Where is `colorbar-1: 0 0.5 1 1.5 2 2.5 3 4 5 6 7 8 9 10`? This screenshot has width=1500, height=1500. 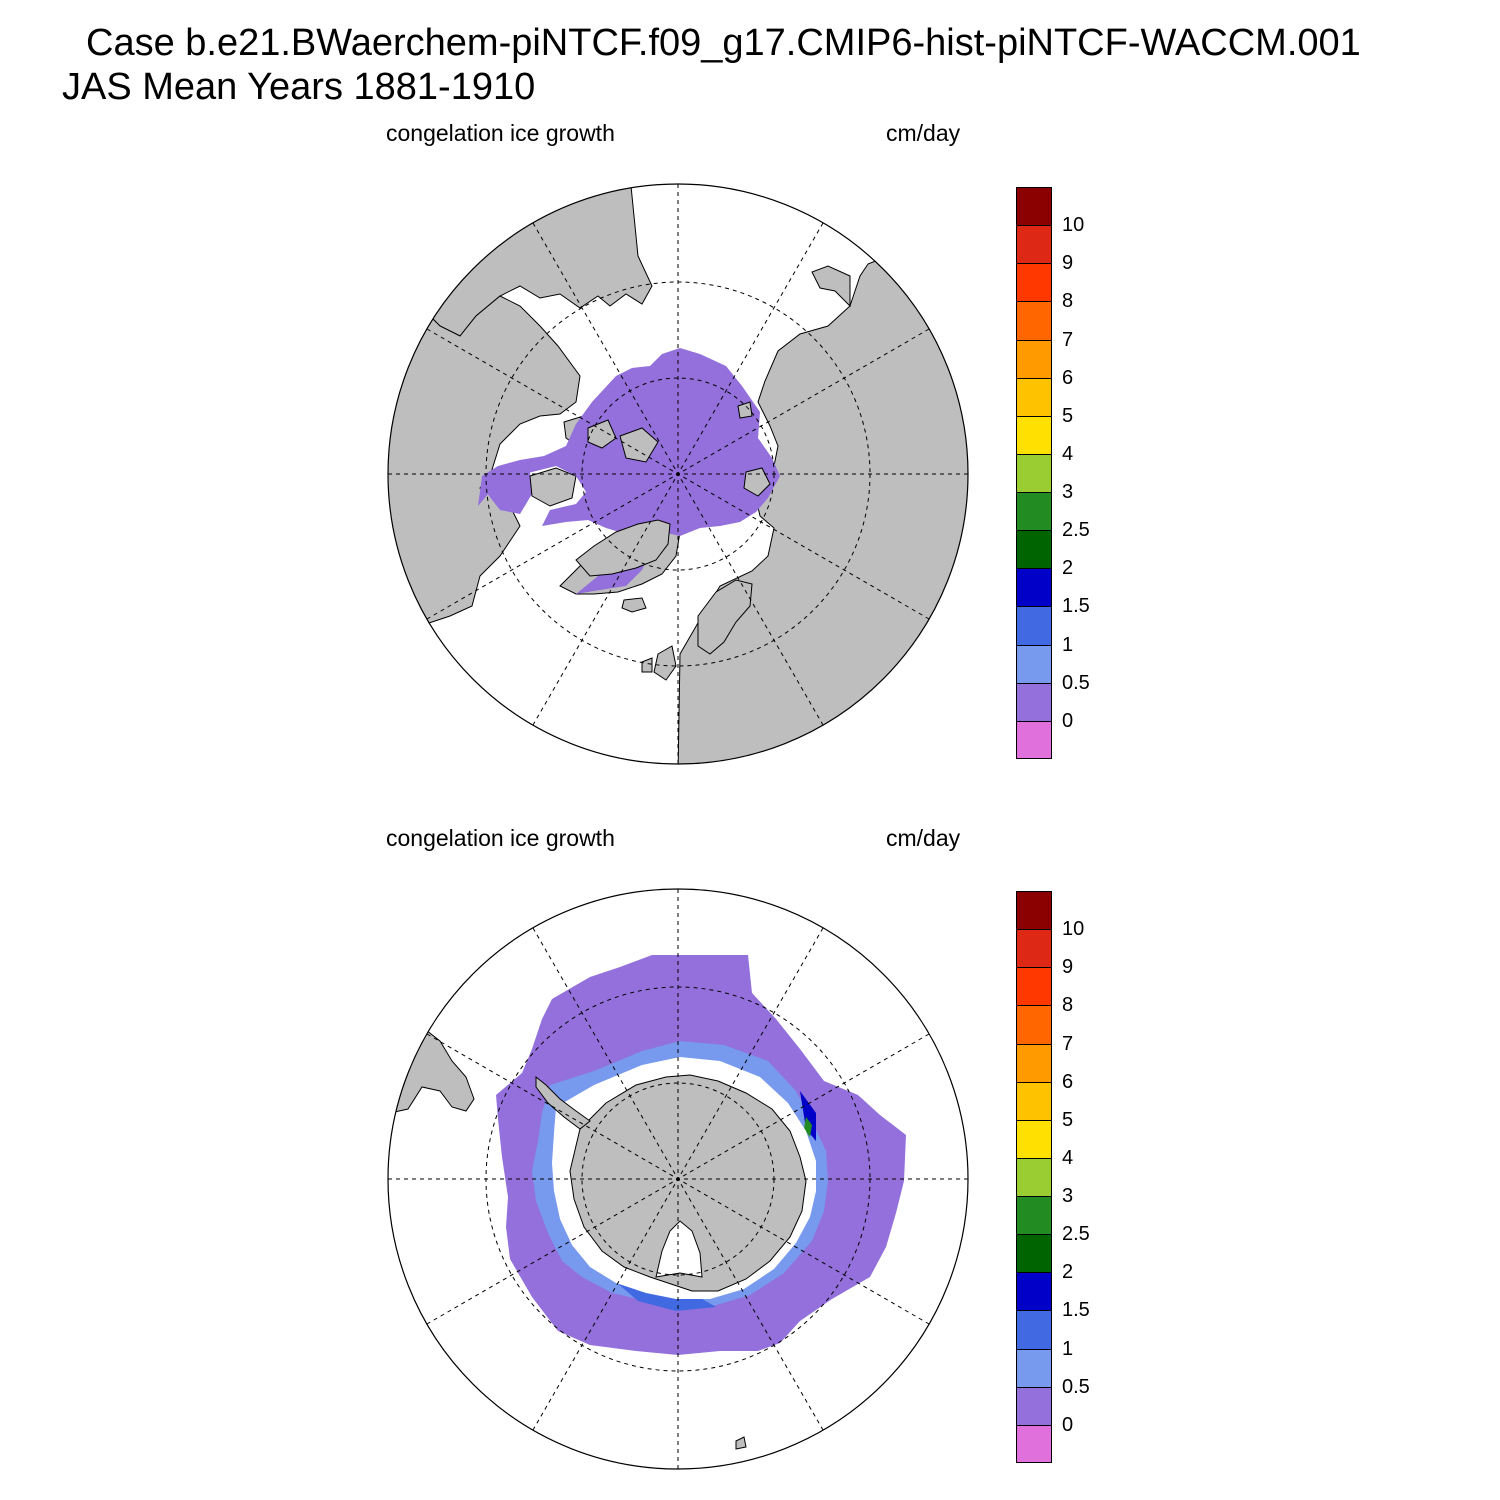
colorbar-1: 0 0.5 1 1.5 2 2.5 3 4 5 6 7 8 9 10 is located at coordinates (1066, 473).